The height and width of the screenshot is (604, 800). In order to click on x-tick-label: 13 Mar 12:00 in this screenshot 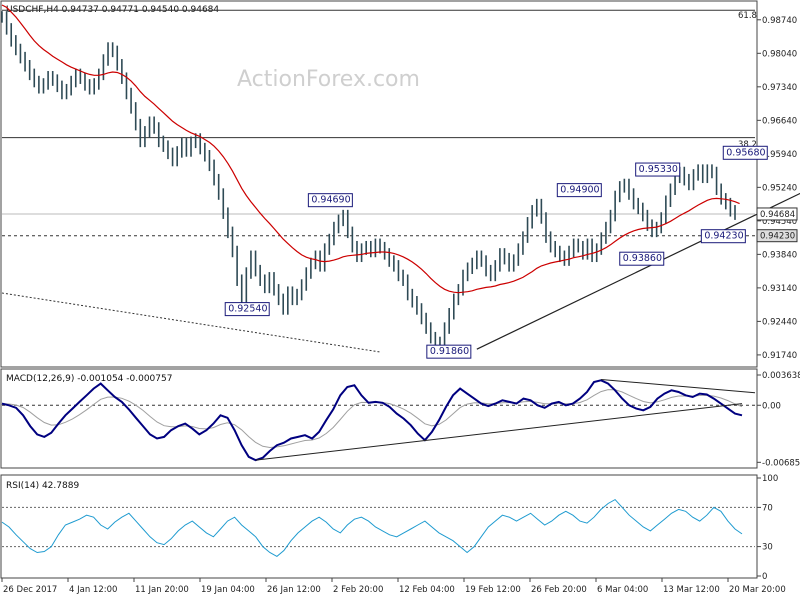, I will do `click(691, 590)`.